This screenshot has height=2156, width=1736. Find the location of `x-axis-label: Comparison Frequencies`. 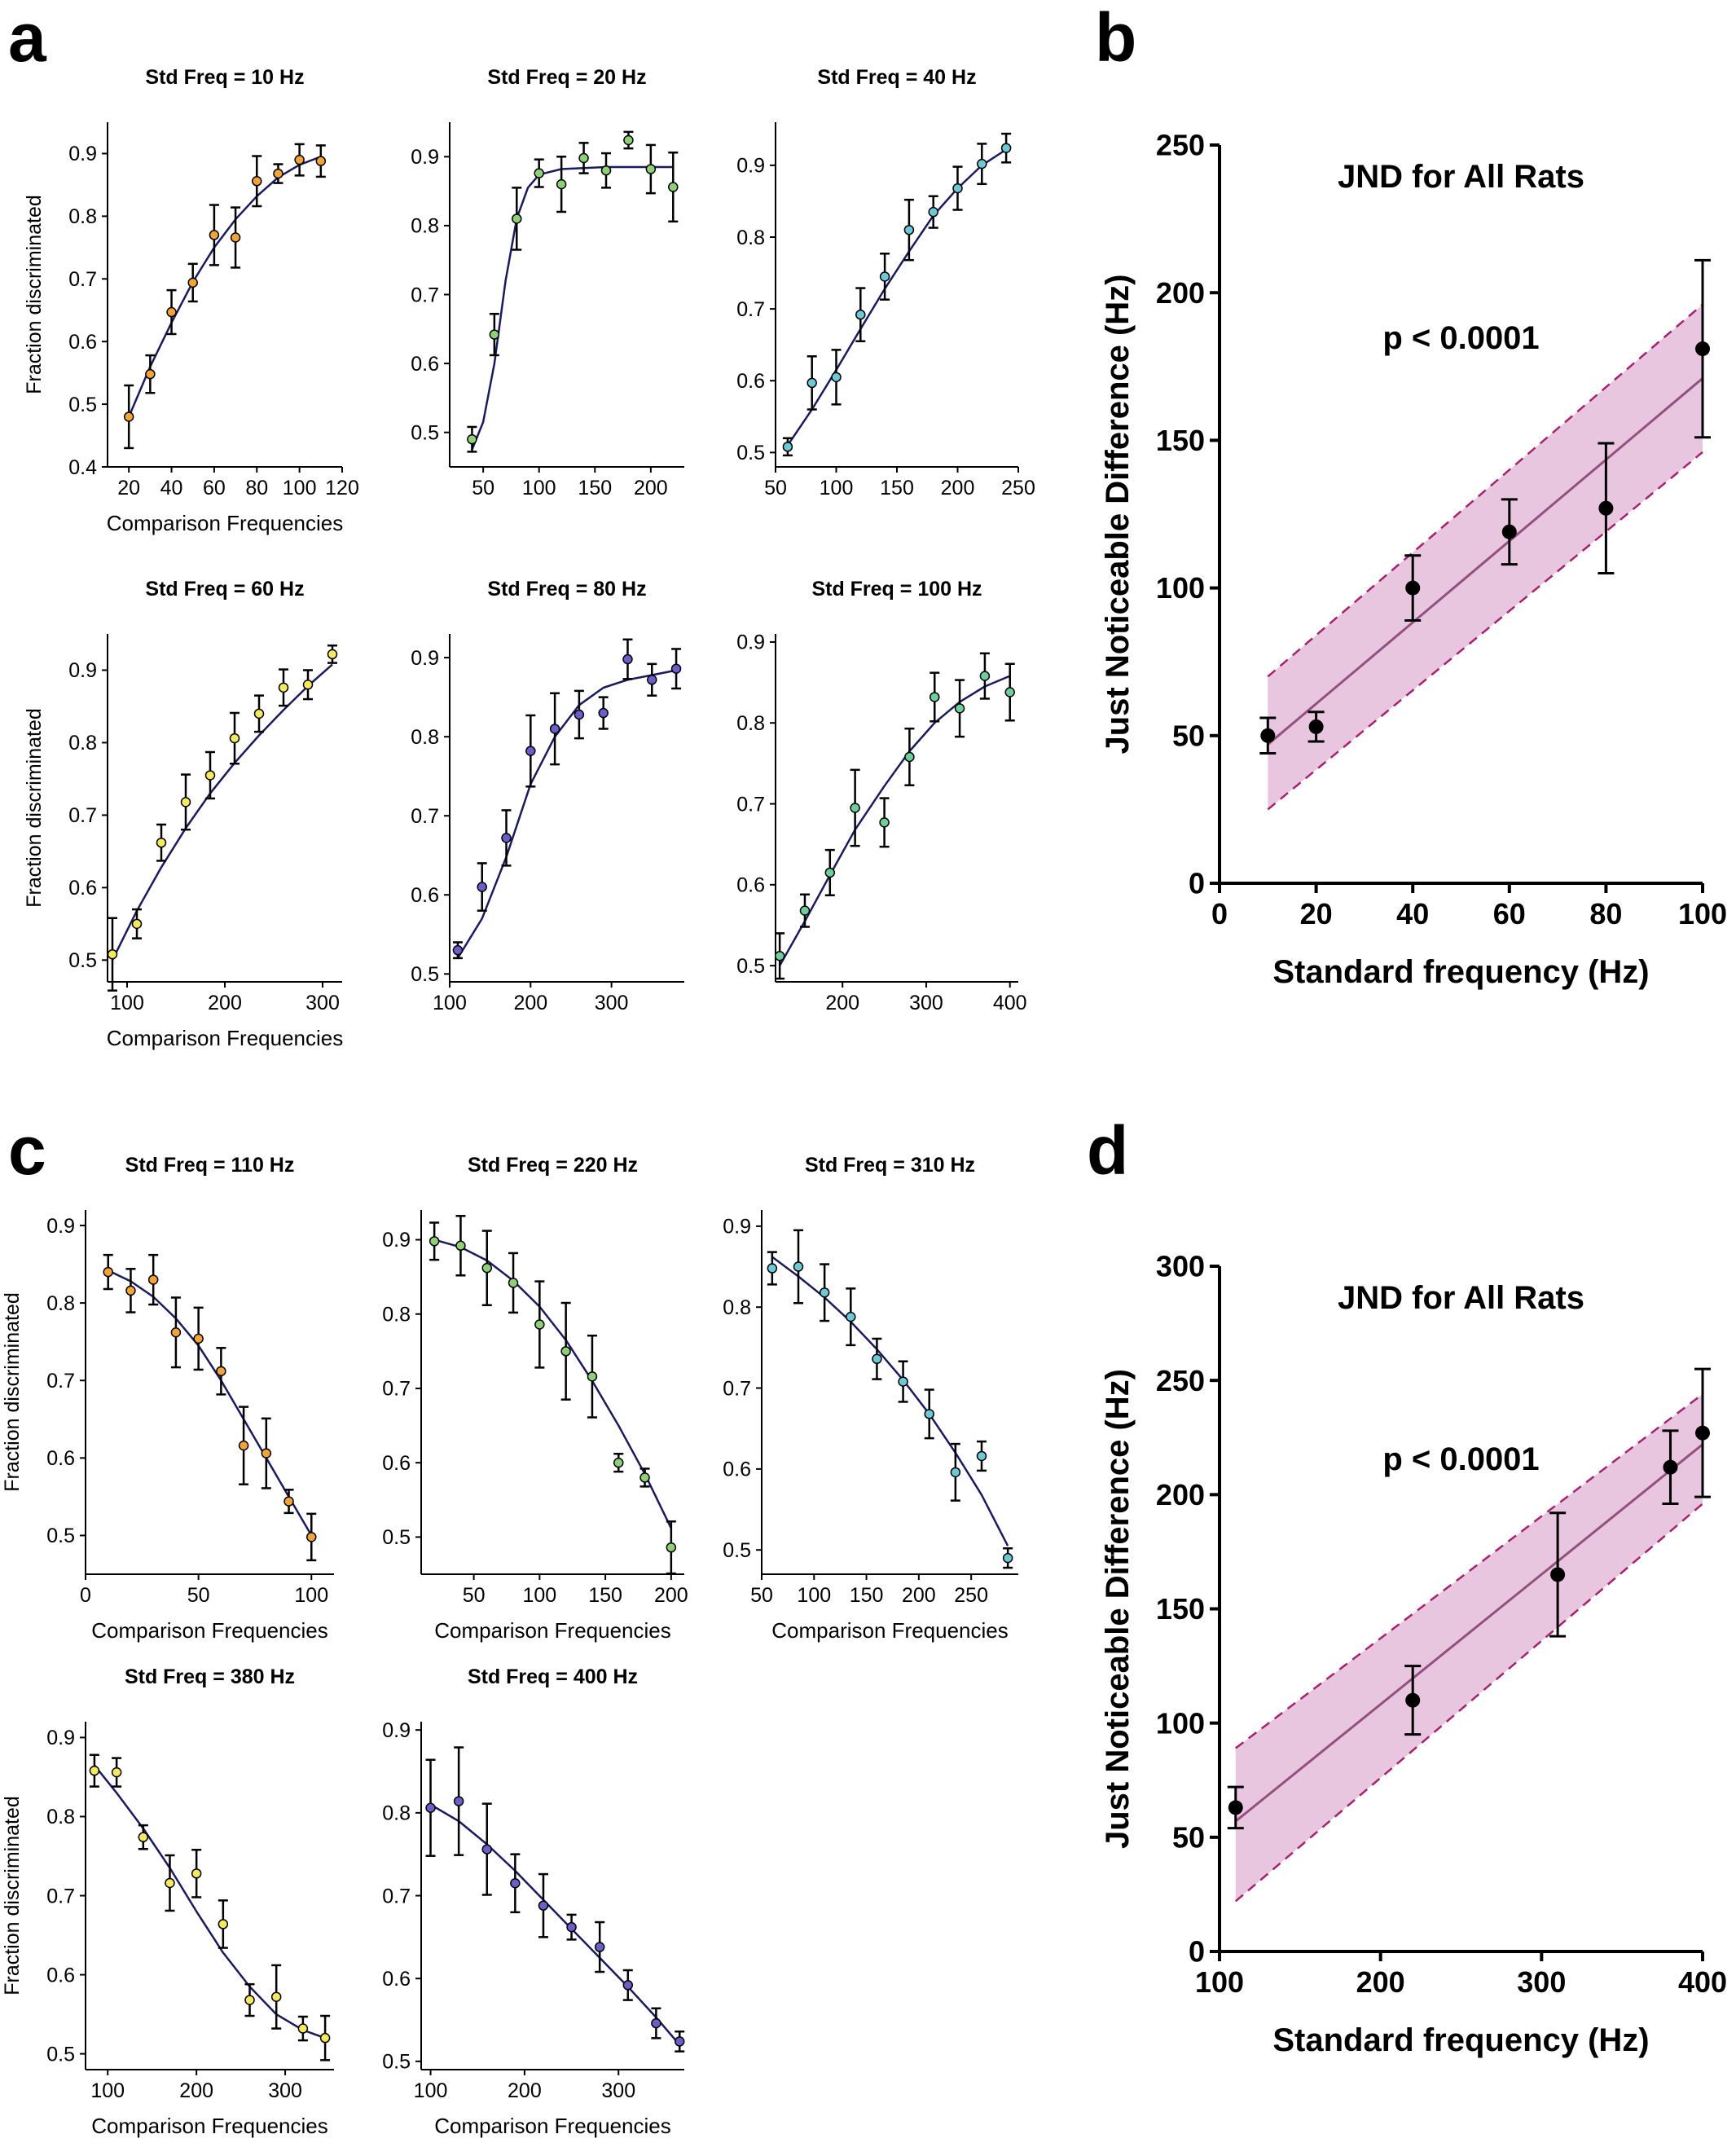

x-axis-label: Comparison Frequencies is located at coordinates (225, 1038).